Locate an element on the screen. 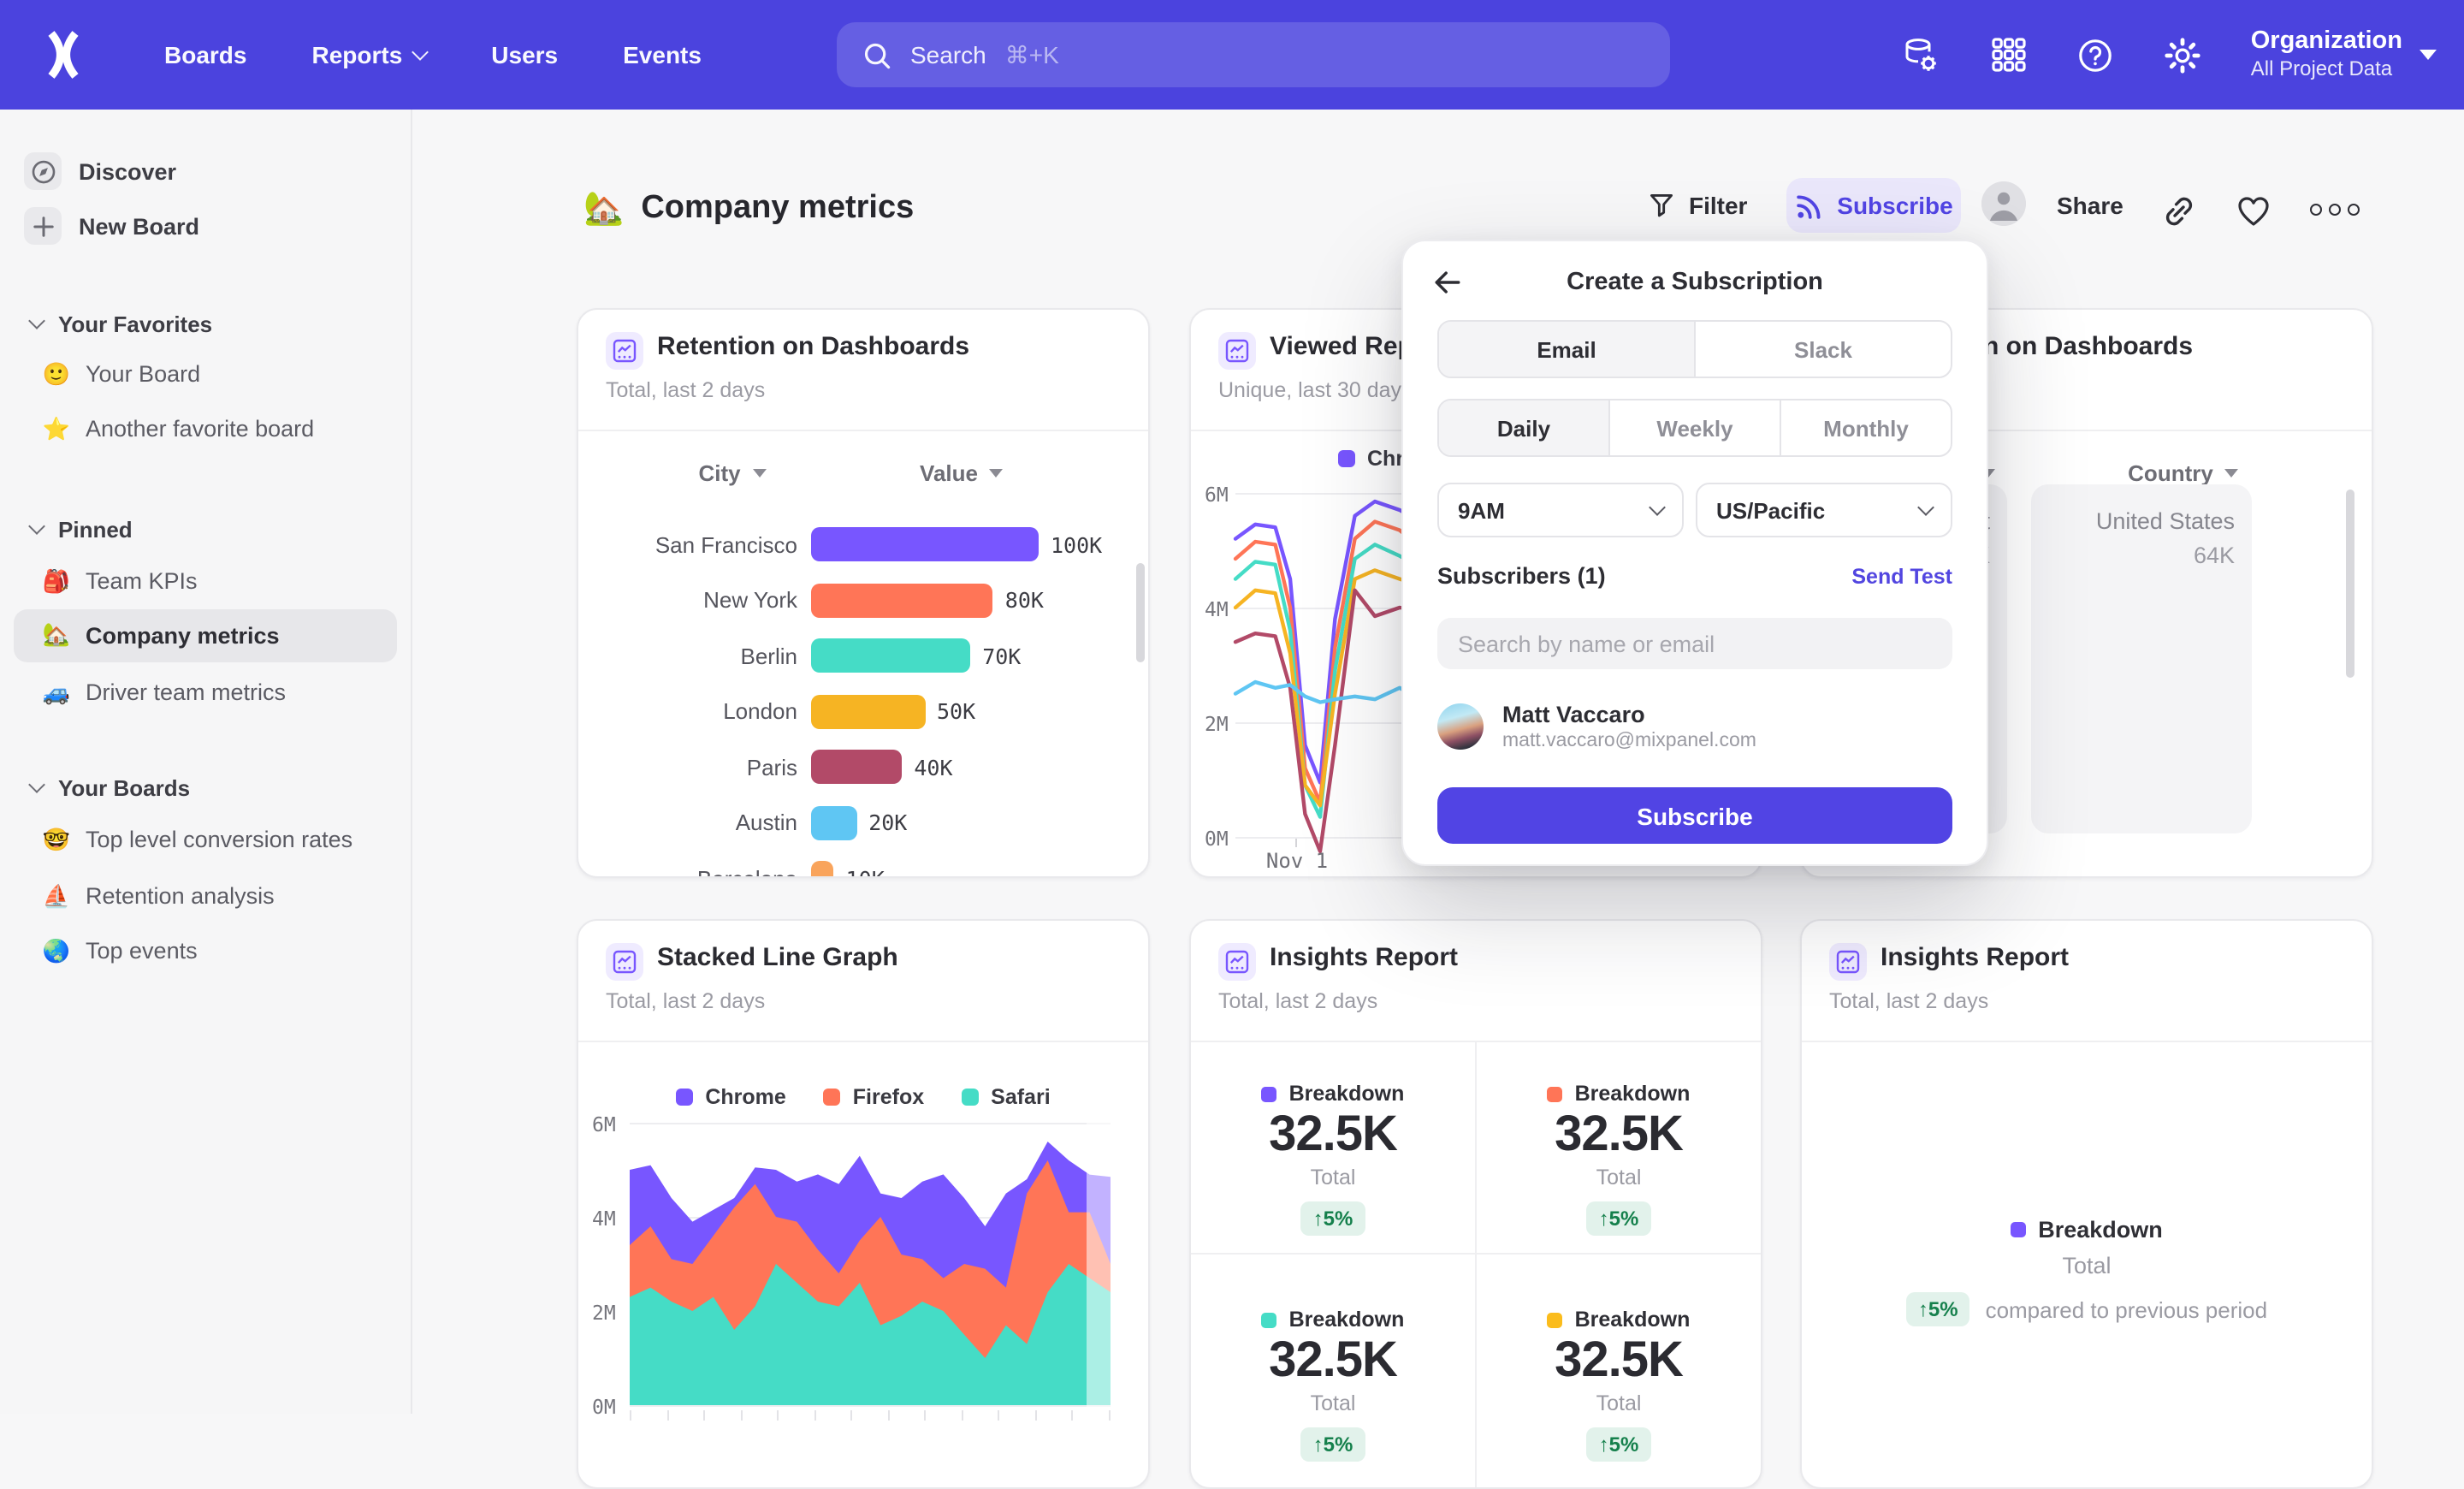 Image resolution: width=2464 pixels, height=1489 pixels. board-emoji: ⛵ is located at coordinates (56, 895).